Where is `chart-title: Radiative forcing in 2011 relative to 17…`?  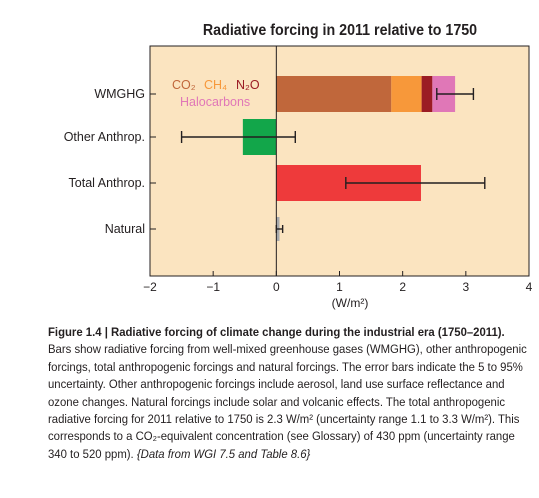
chart-title: Radiative forcing in 2011 relative to 17… is located at coordinates (340, 30).